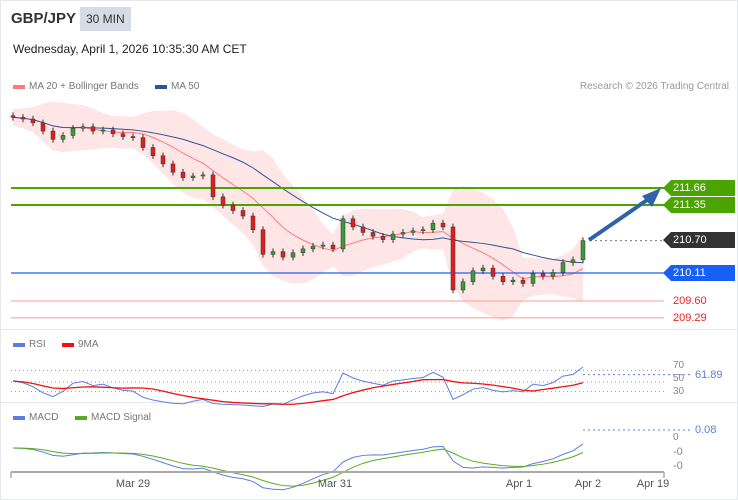  I want to click on rsi-tick-50: 50, so click(679, 378).